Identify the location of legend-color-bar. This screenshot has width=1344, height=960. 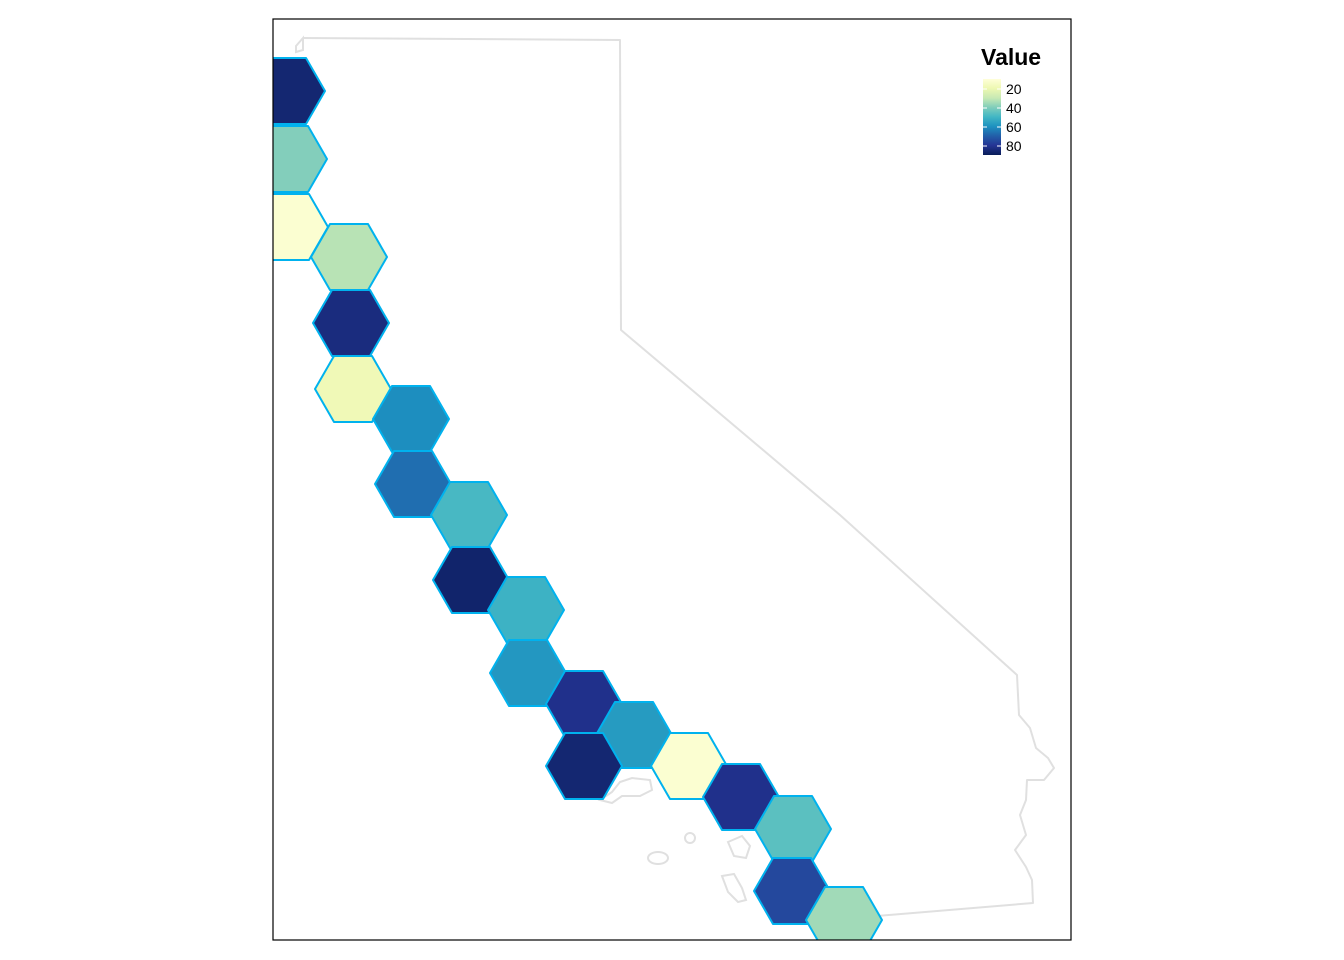
(992, 117).